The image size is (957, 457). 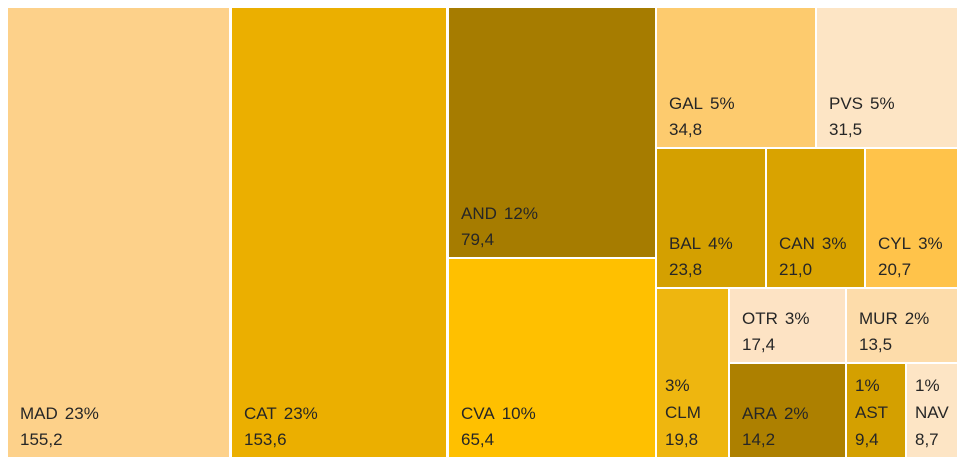 What do you see at coordinates (685, 243) in the screenshot?
I see `category-label: BAL` at bounding box center [685, 243].